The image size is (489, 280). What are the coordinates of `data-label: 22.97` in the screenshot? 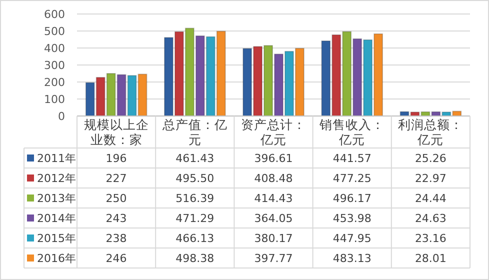 It's located at (430, 178).